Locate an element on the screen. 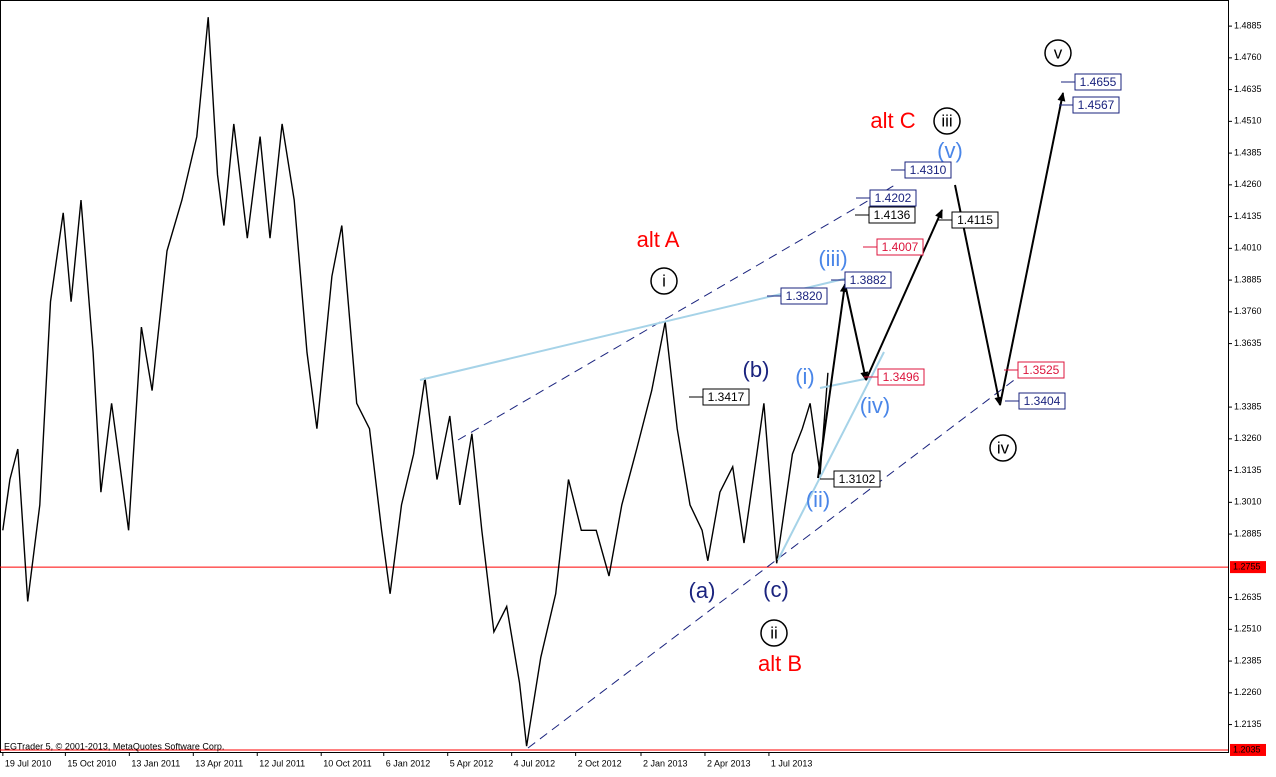 This screenshot has width=1276, height=777. wave-label: (b) is located at coordinates (756, 369).